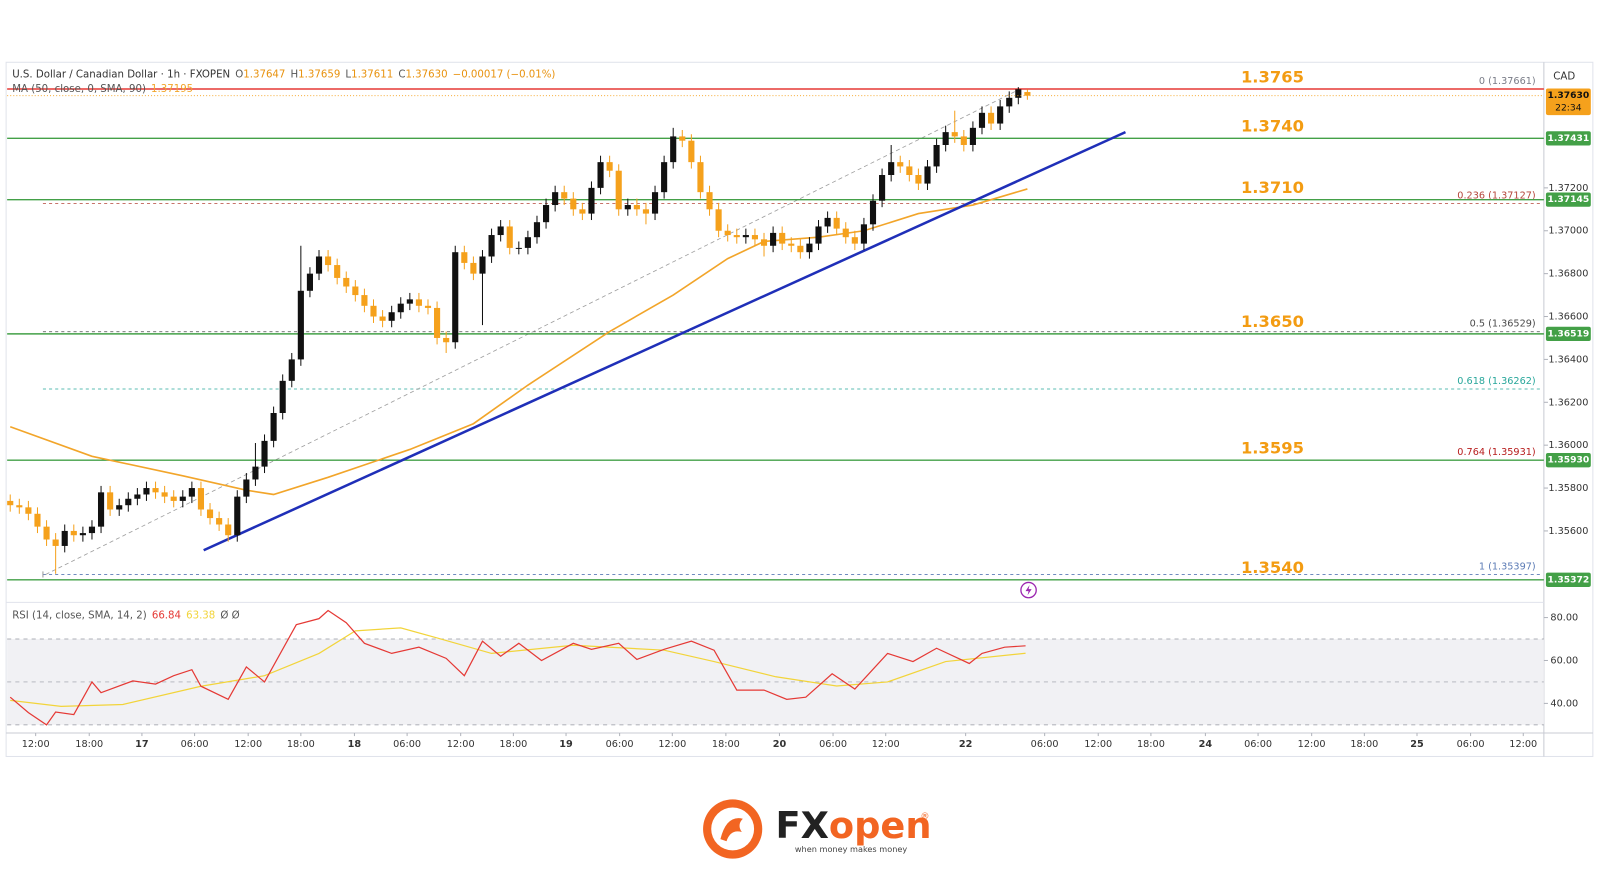 The image size is (1600, 879). I want to click on level-label: 1.3740, so click(1272, 126).